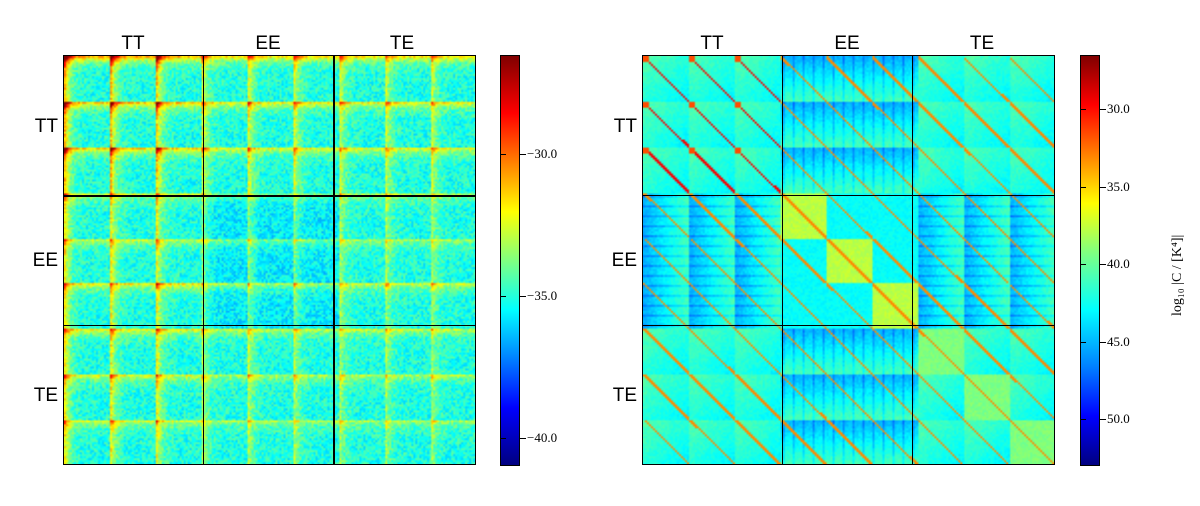 The image size is (1200, 506). Describe the element at coordinates (45, 395) in the screenshot. I see `left-row-label-te: TE` at that location.